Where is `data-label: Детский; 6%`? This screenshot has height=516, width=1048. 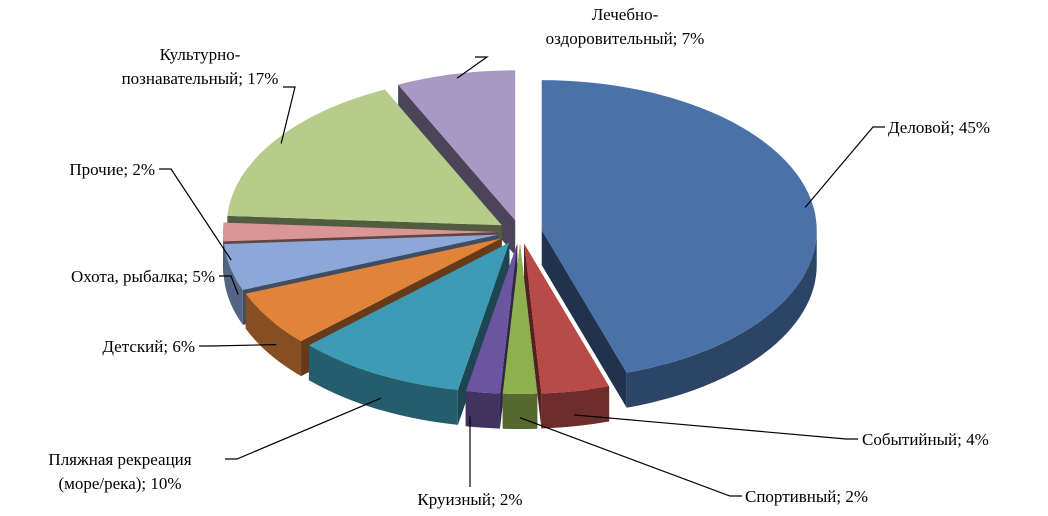
data-label: Детский; 6% is located at coordinates (148, 346).